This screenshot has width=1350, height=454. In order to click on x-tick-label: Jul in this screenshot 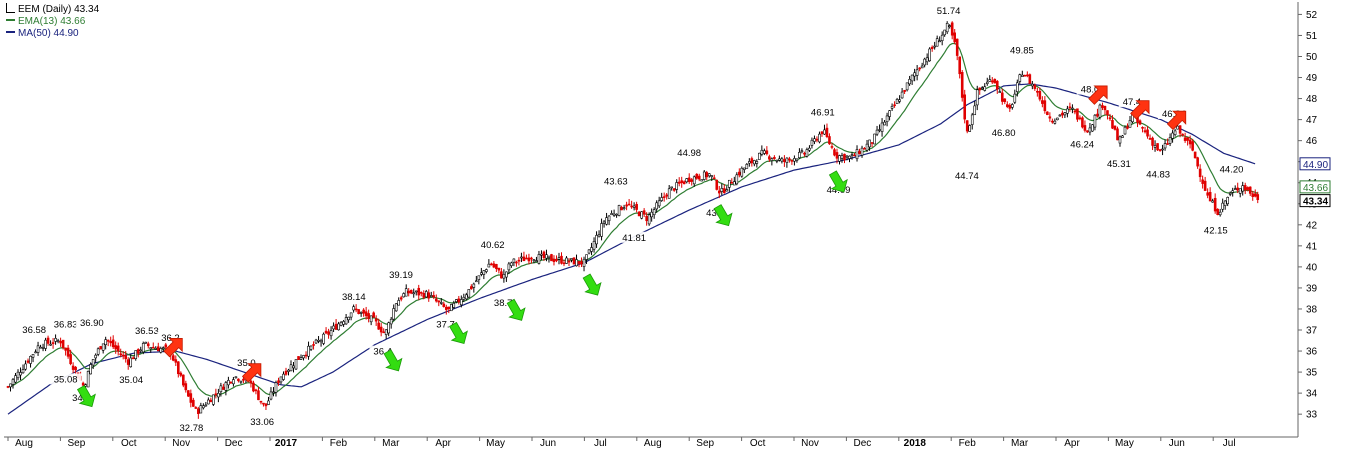, I will do `click(1229, 443)`.